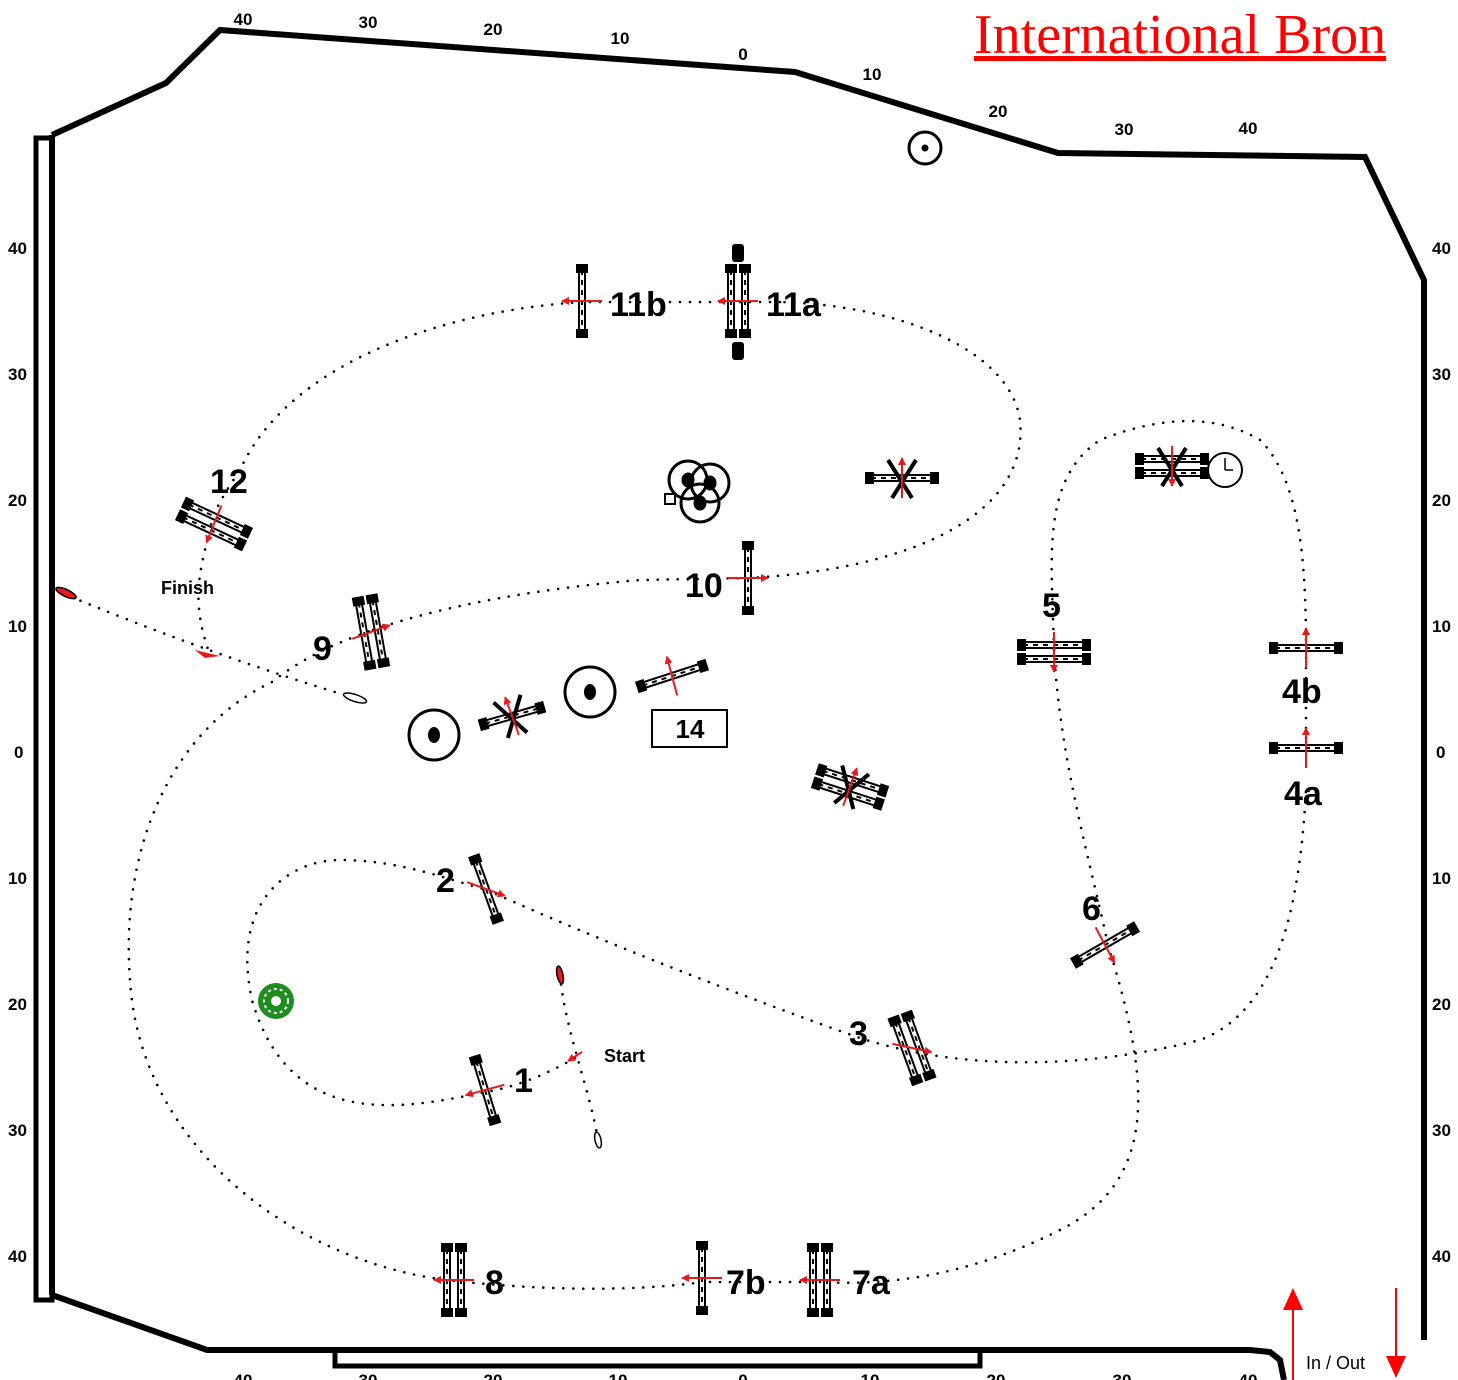  Describe the element at coordinates (187, 588) in the screenshot. I see `finish-label: Finish` at that location.